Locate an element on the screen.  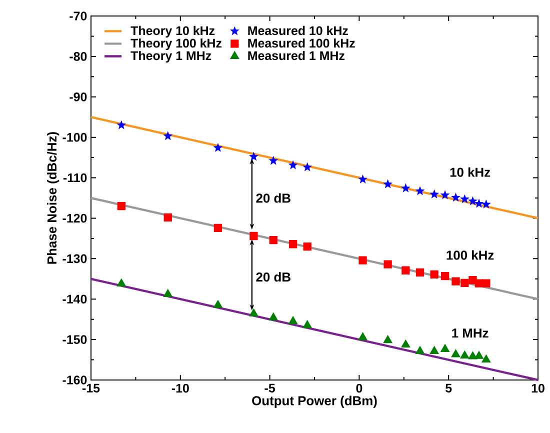
y-axis-title: Phase Noise (dBc/Hz) is located at coordinates (53, 198).